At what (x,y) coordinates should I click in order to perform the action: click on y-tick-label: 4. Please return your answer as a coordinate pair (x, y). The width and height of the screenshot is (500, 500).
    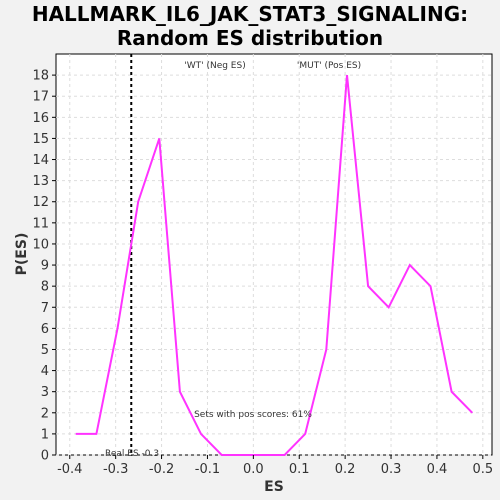
    Looking at the image, I should click on (45, 371).